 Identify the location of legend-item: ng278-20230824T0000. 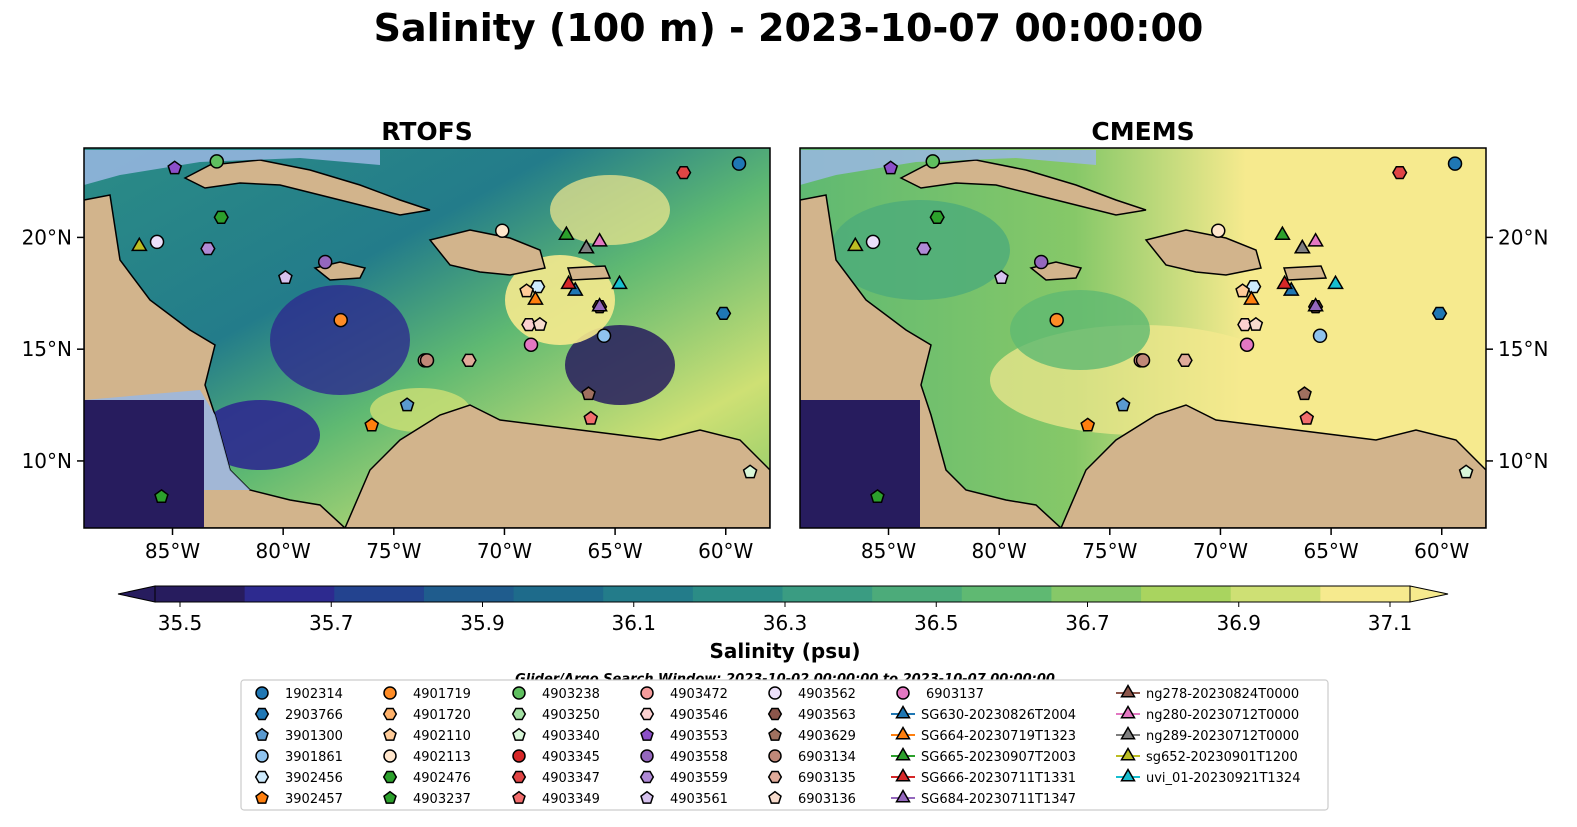
(1207, 692).